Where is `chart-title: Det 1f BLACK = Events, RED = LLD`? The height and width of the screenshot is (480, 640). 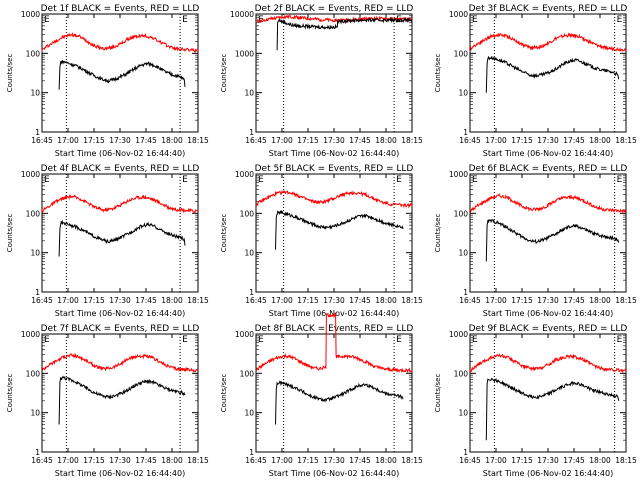 chart-title: Det 1f BLACK = Events, RED = LLD is located at coordinates (120, 9).